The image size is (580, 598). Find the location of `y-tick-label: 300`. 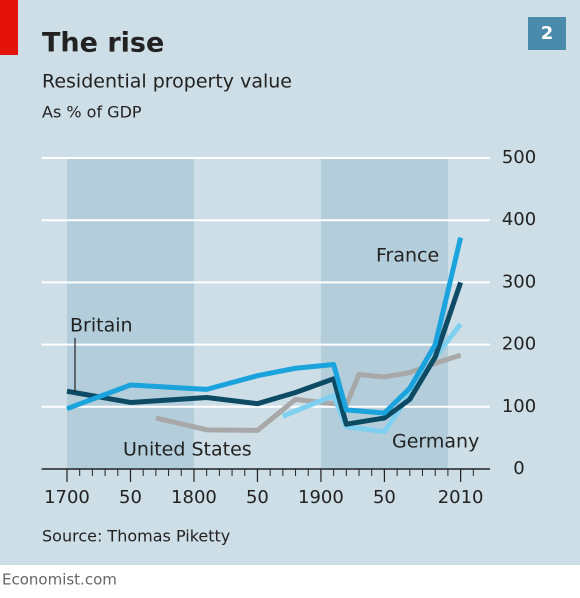

y-tick-label: 300 is located at coordinates (519, 281).